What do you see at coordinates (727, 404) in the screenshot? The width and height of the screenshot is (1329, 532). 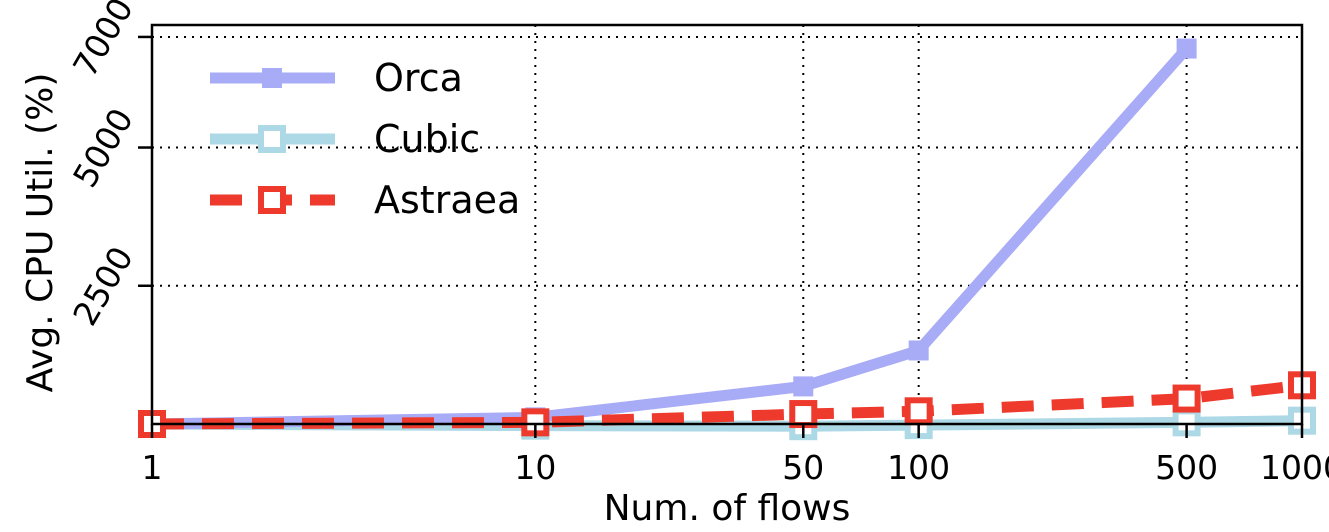 I see `series-line-astraea` at bounding box center [727, 404].